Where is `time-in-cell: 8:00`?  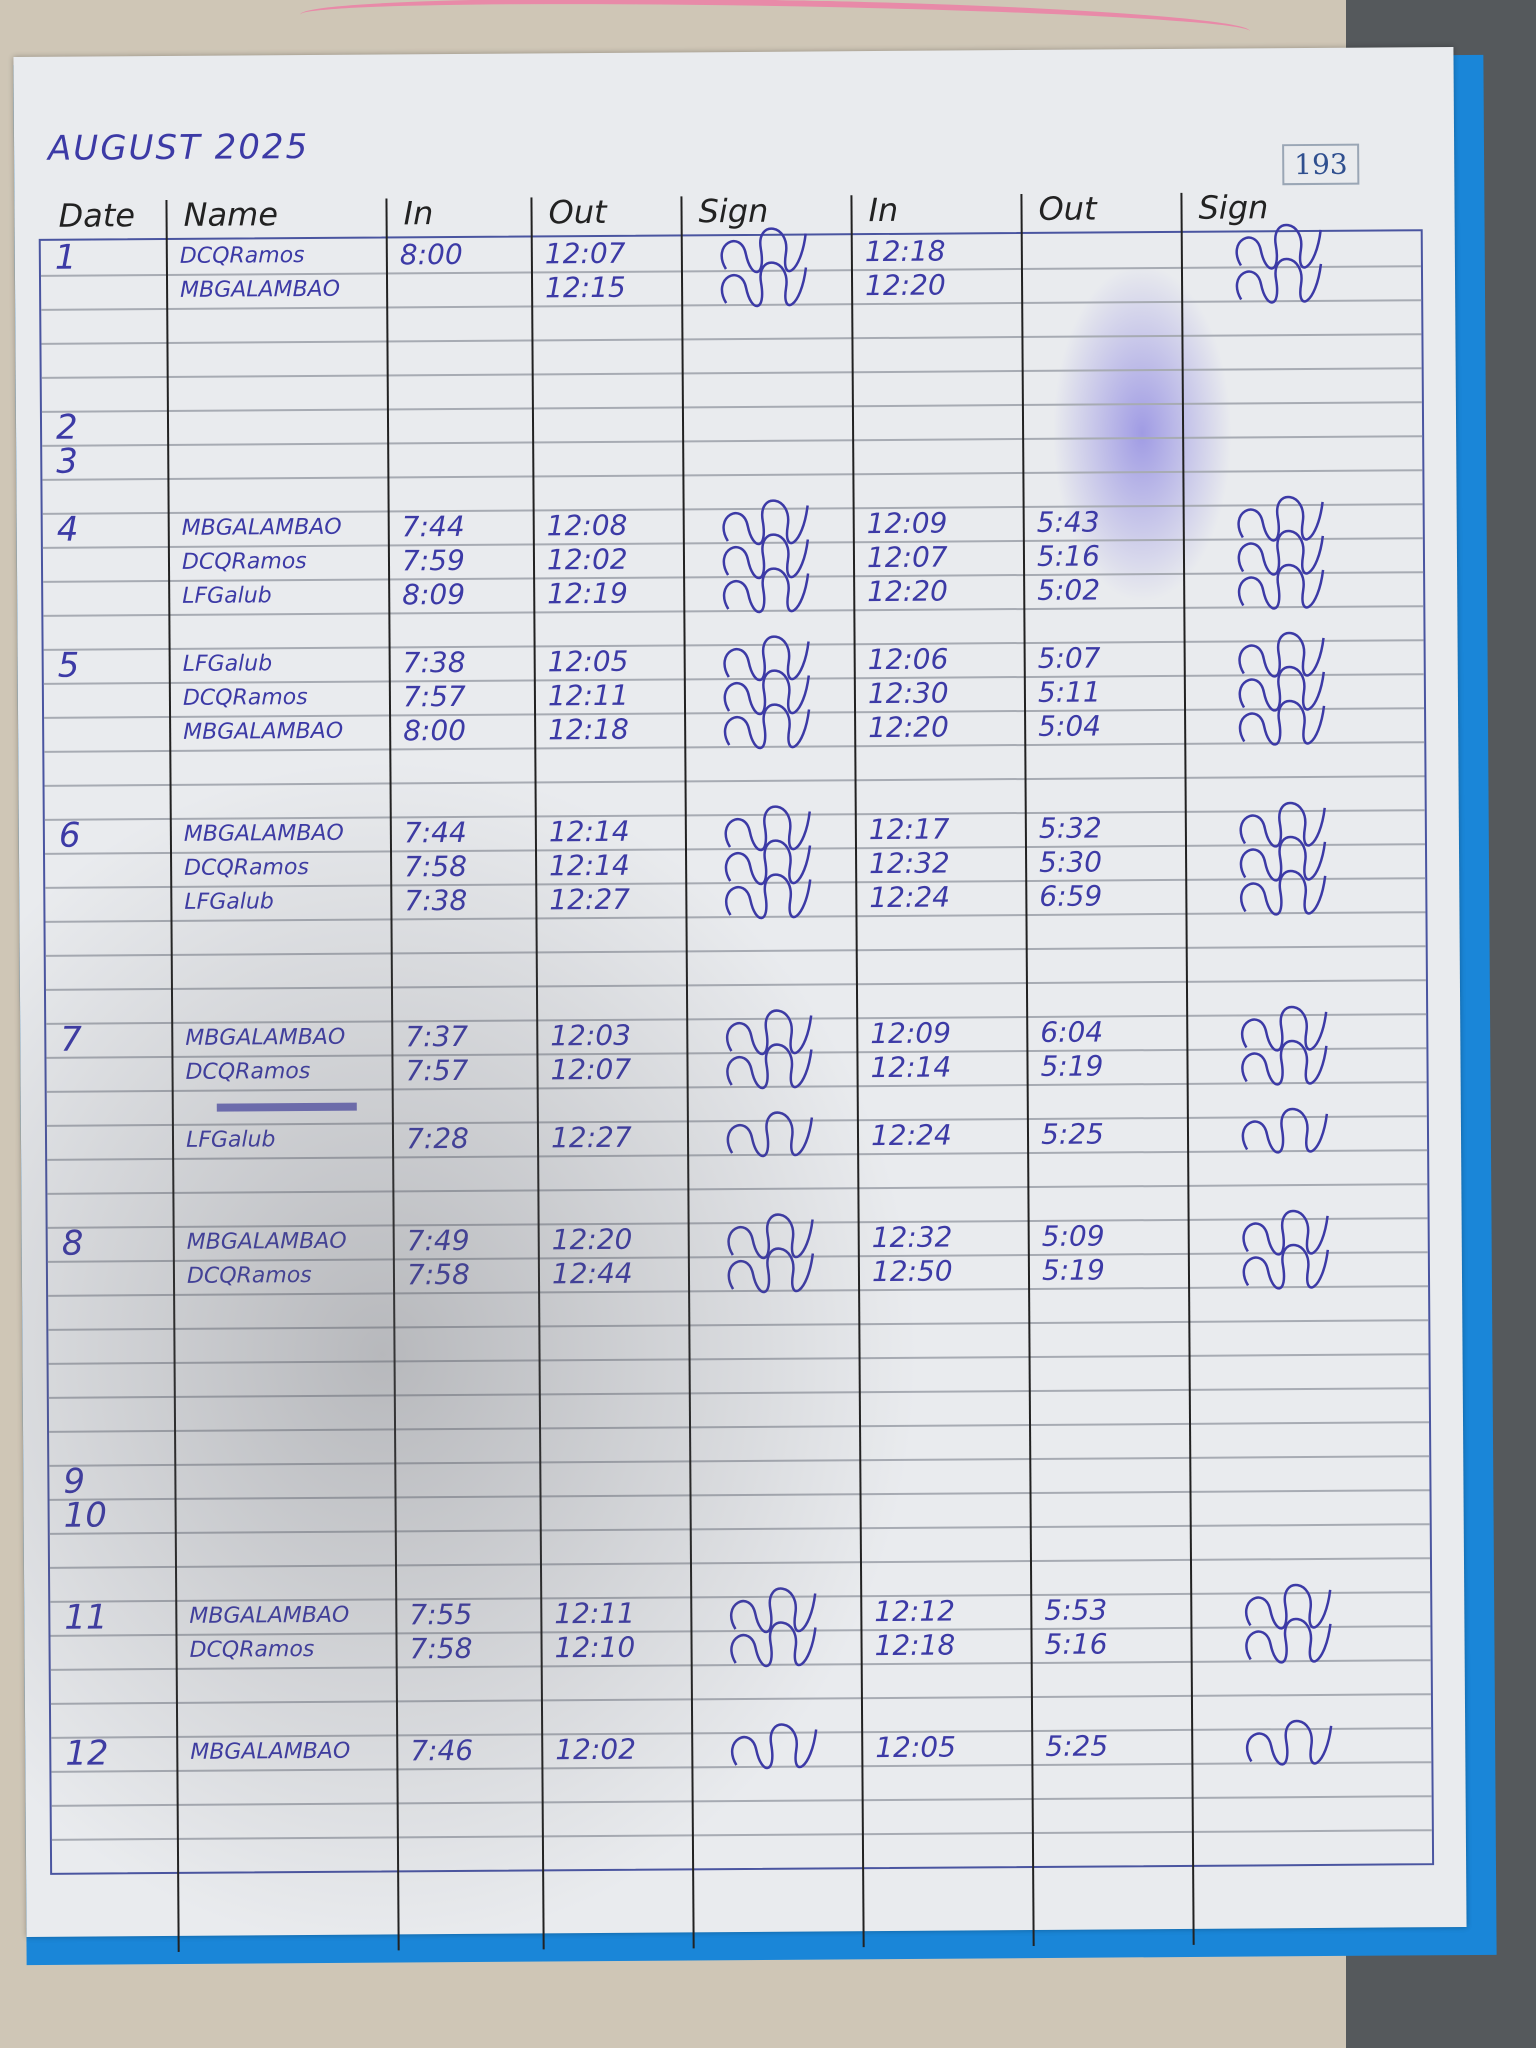 time-in-cell: 8:00 is located at coordinates (431, 254).